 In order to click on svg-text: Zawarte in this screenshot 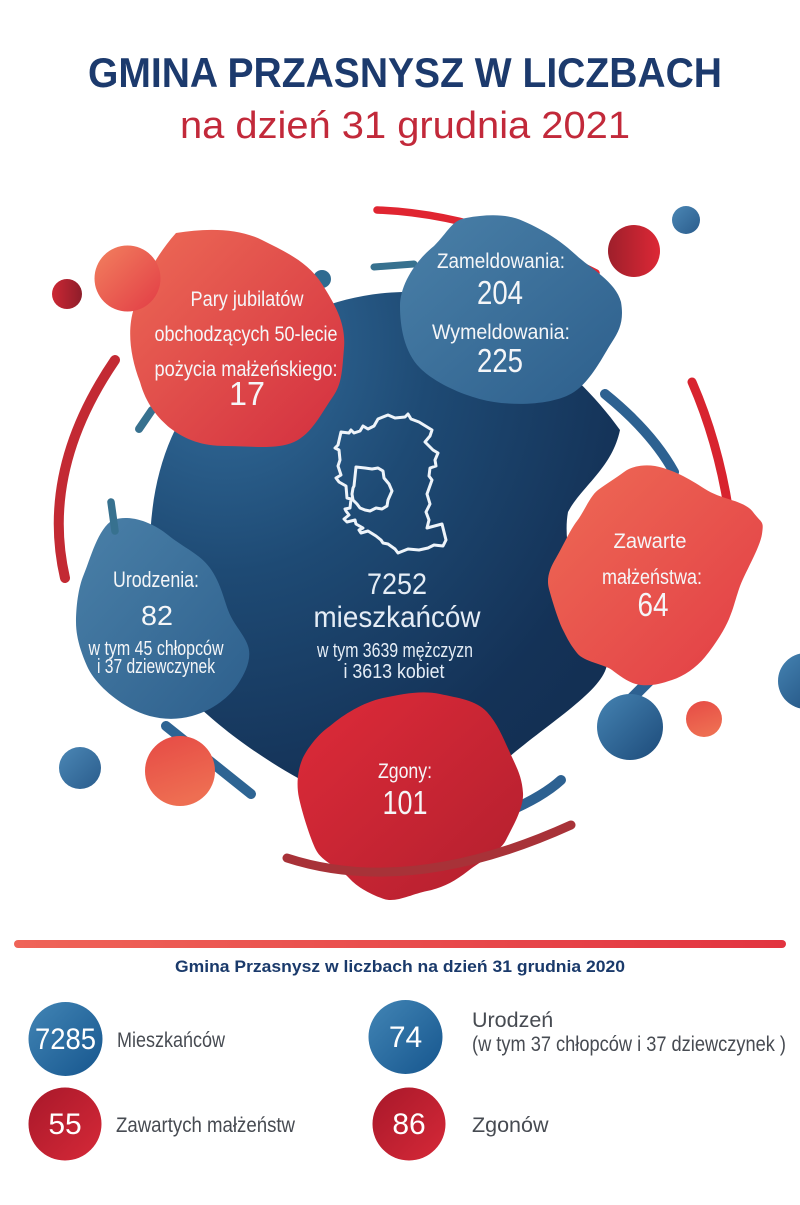, I will do `click(650, 541)`.